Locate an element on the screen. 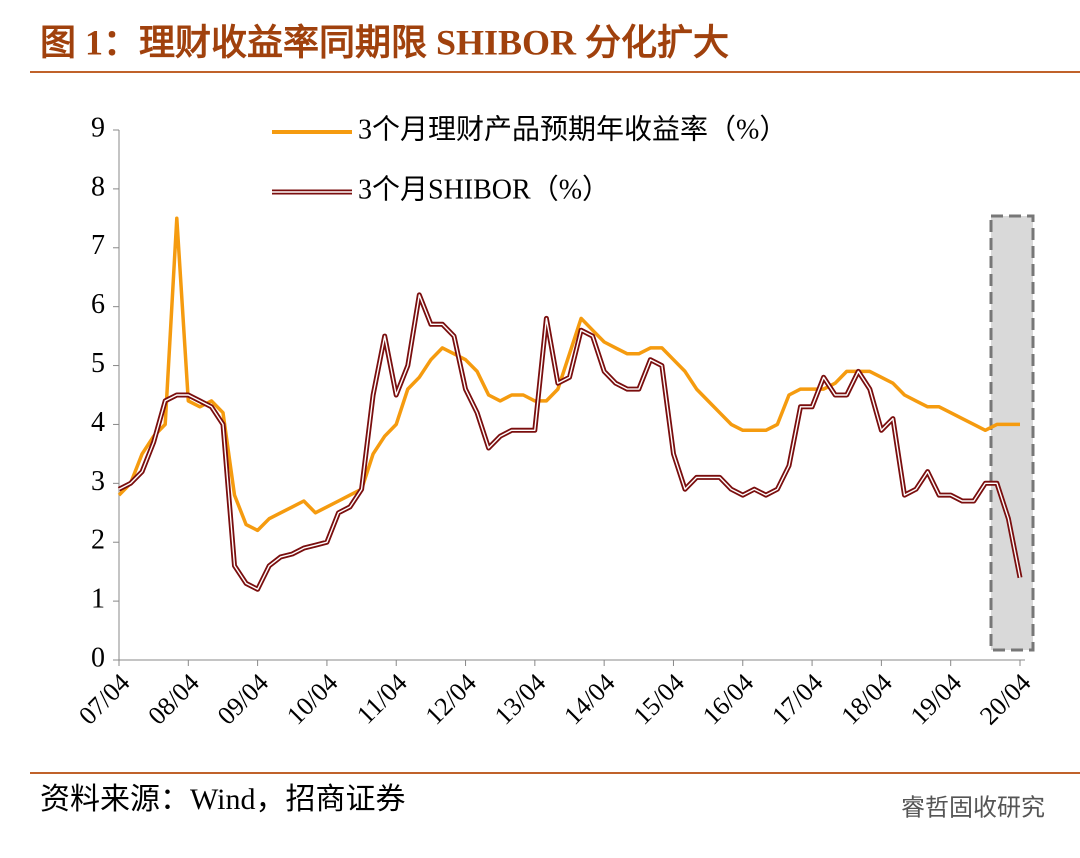 The height and width of the screenshot is (858, 1080). y-tick-label: 2 is located at coordinates (98, 540).